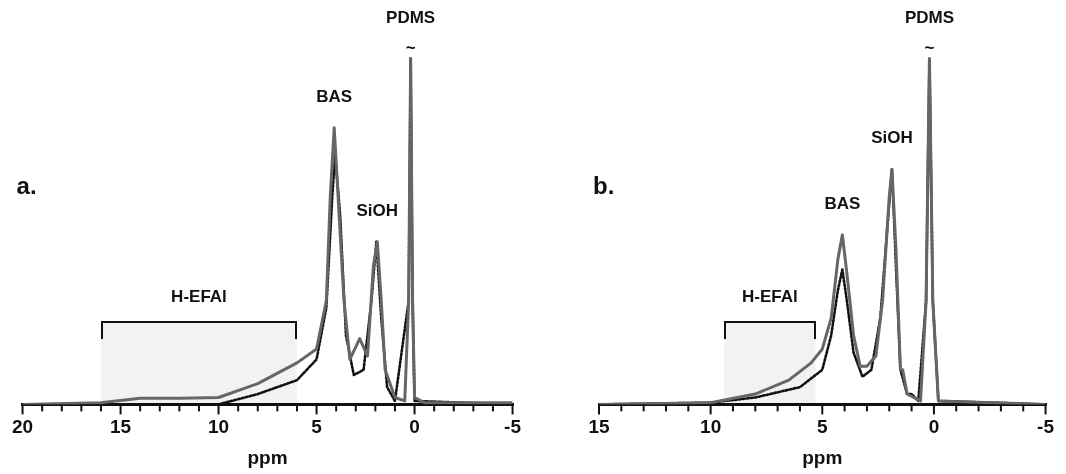  I want to click on annotation: a., so click(26, 186).